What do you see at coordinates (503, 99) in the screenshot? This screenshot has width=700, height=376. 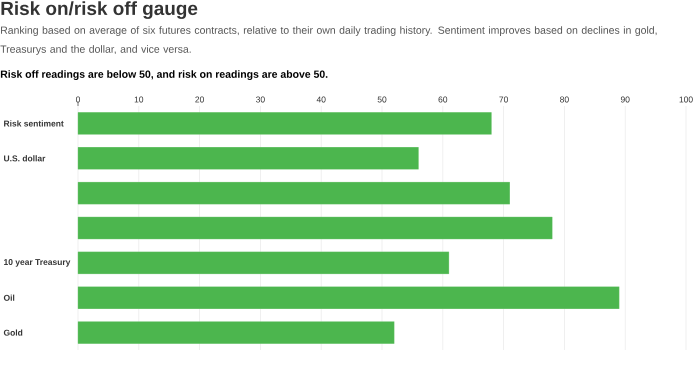 I see `x-tick-label: 70` at bounding box center [503, 99].